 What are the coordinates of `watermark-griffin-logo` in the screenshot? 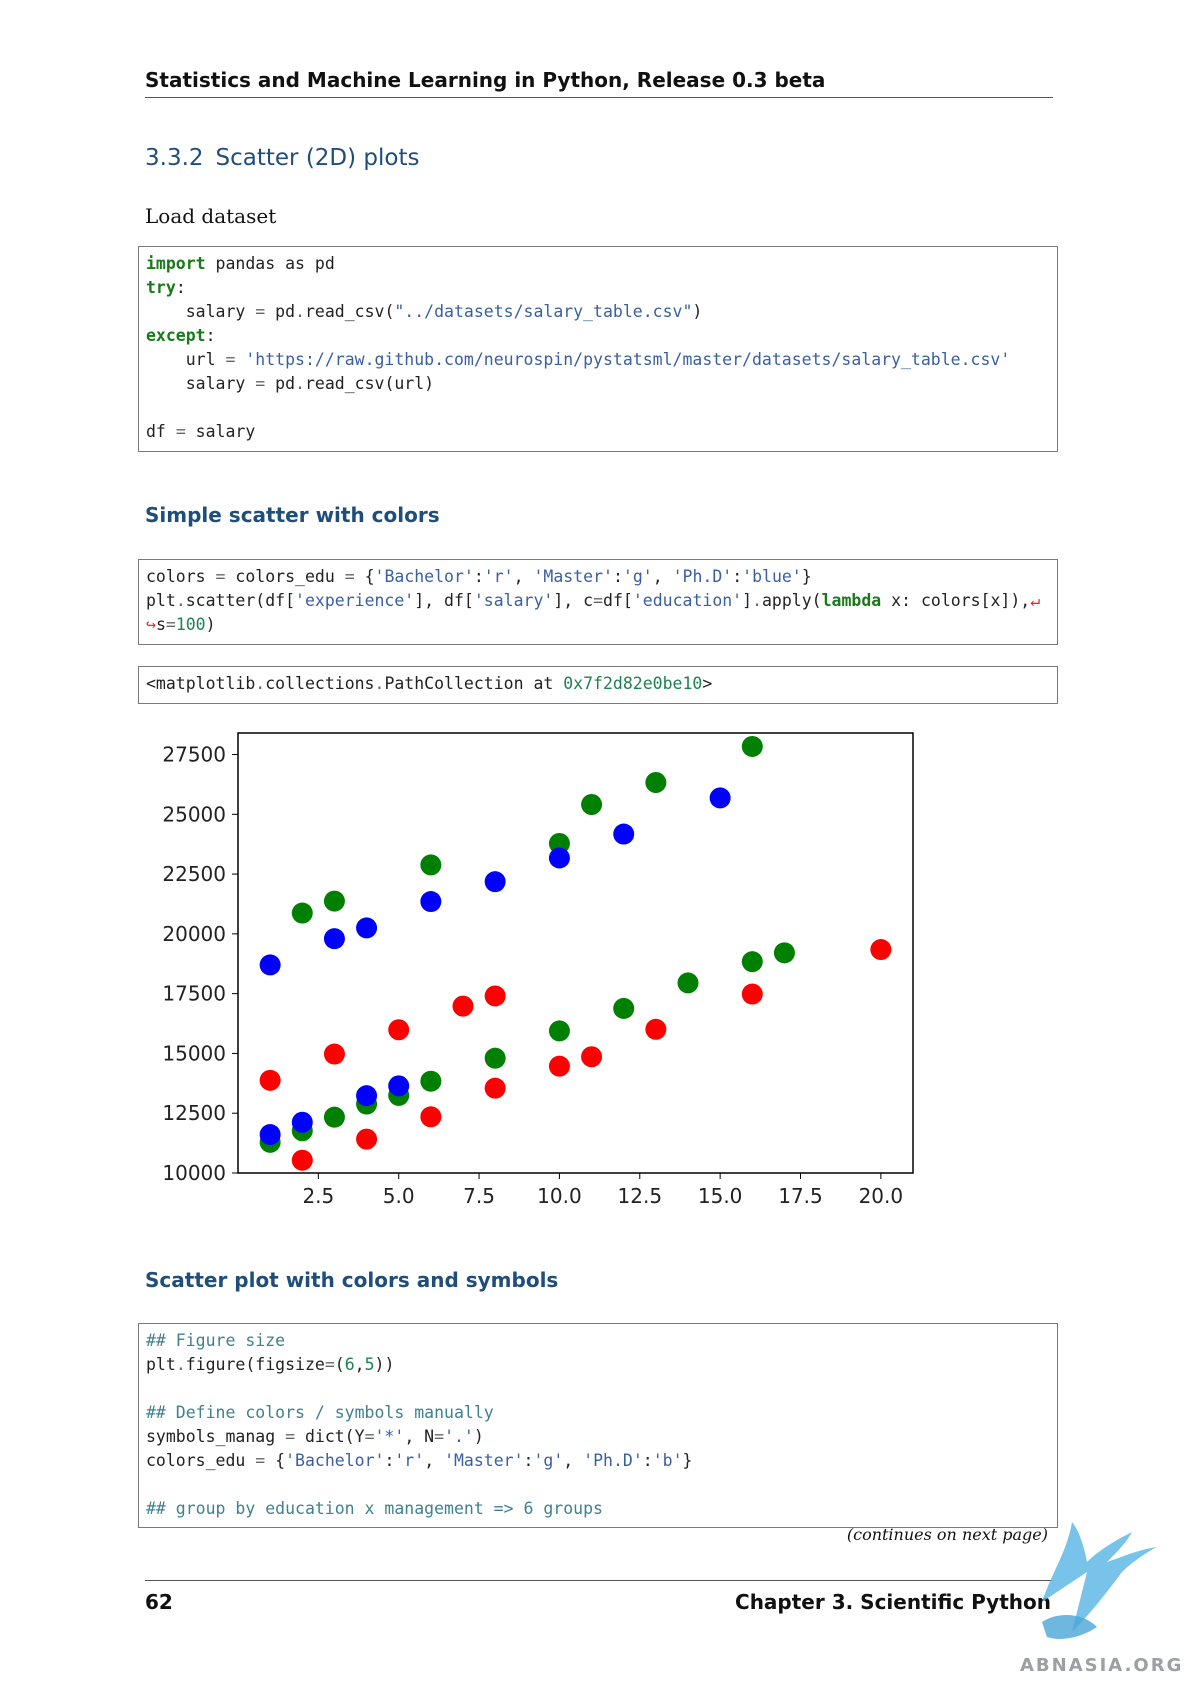 It's located at (1099, 1580).